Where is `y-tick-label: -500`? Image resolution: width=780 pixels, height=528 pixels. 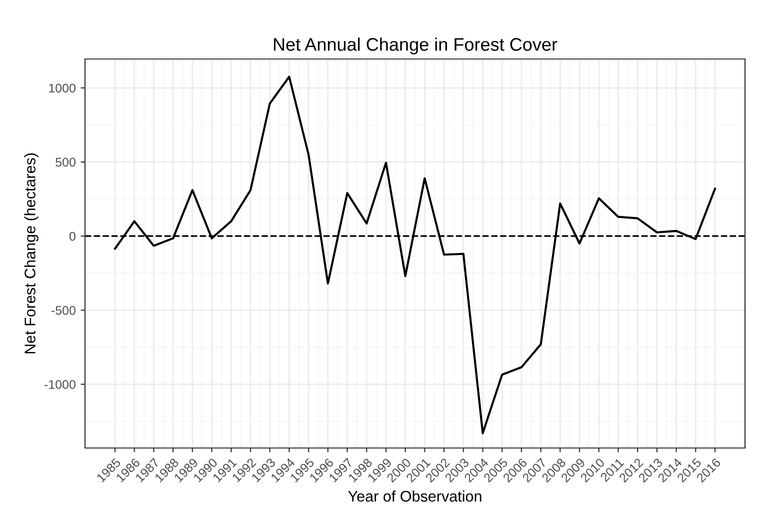 y-tick-label: -500 is located at coordinates (64, 310).